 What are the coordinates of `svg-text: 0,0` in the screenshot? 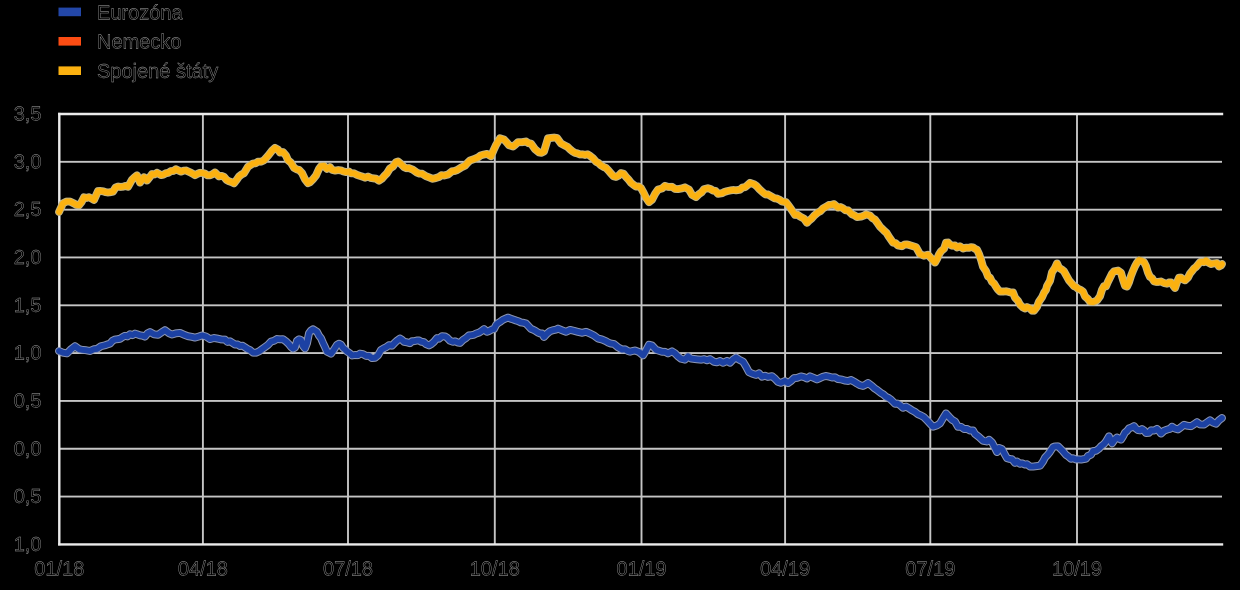 It's located at (28, 449).